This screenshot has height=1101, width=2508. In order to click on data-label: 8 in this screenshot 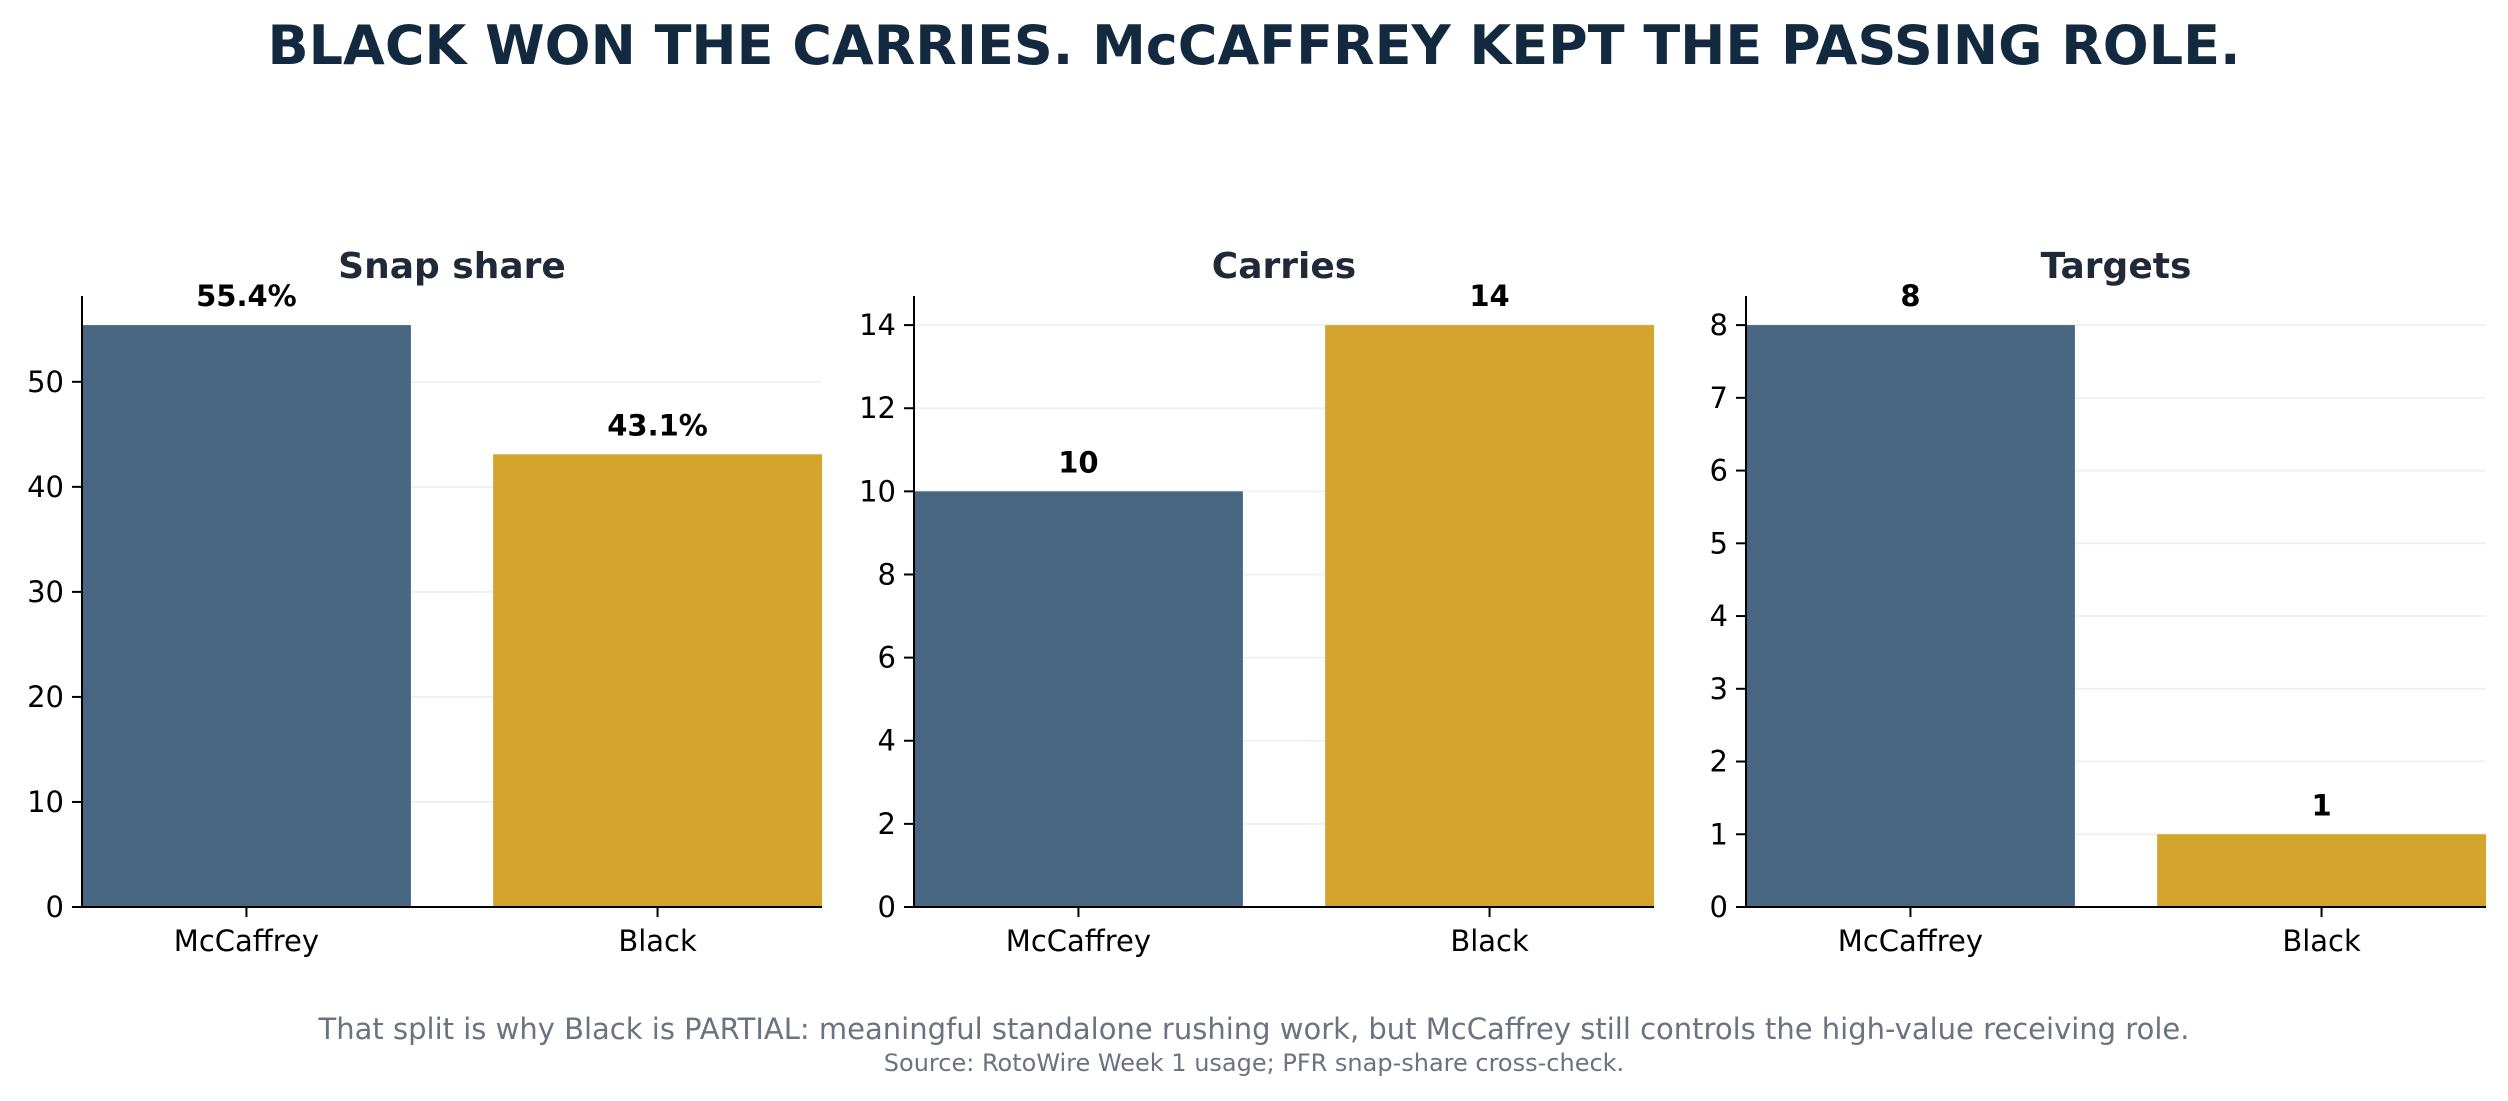, I will do `click(1910, 296)`.